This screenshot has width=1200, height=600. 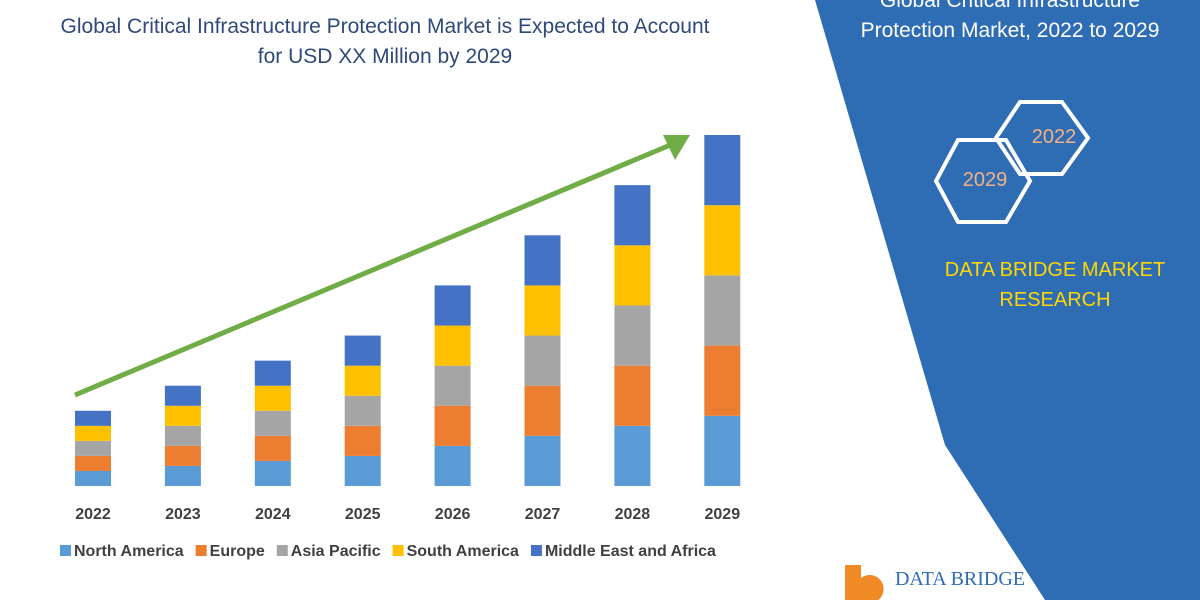 I want to click on hexagon, so click(x=983, y=181).